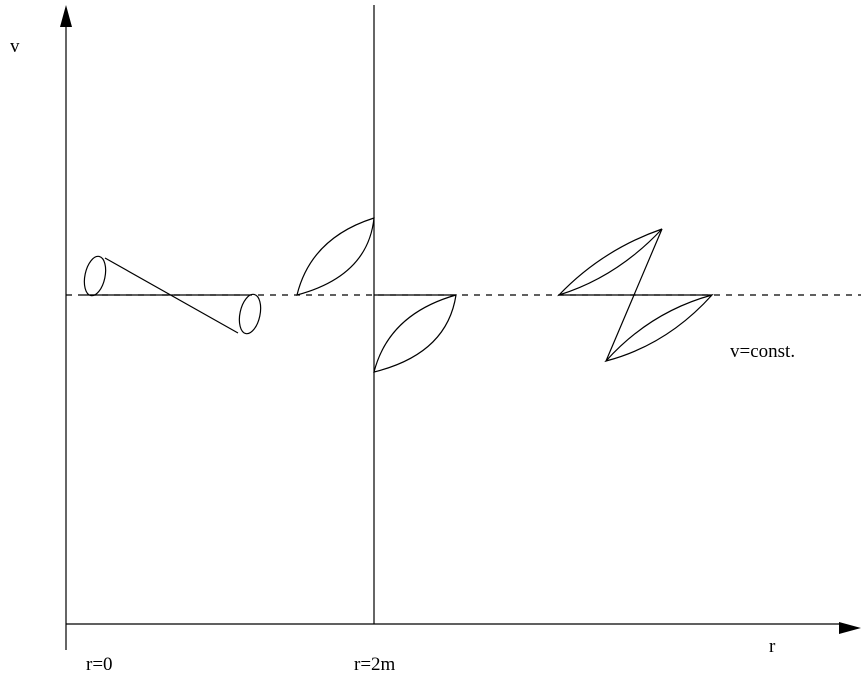 This screenshot has width=861, height=681. I want to click on r-axis-label: r, so click(772, 646).